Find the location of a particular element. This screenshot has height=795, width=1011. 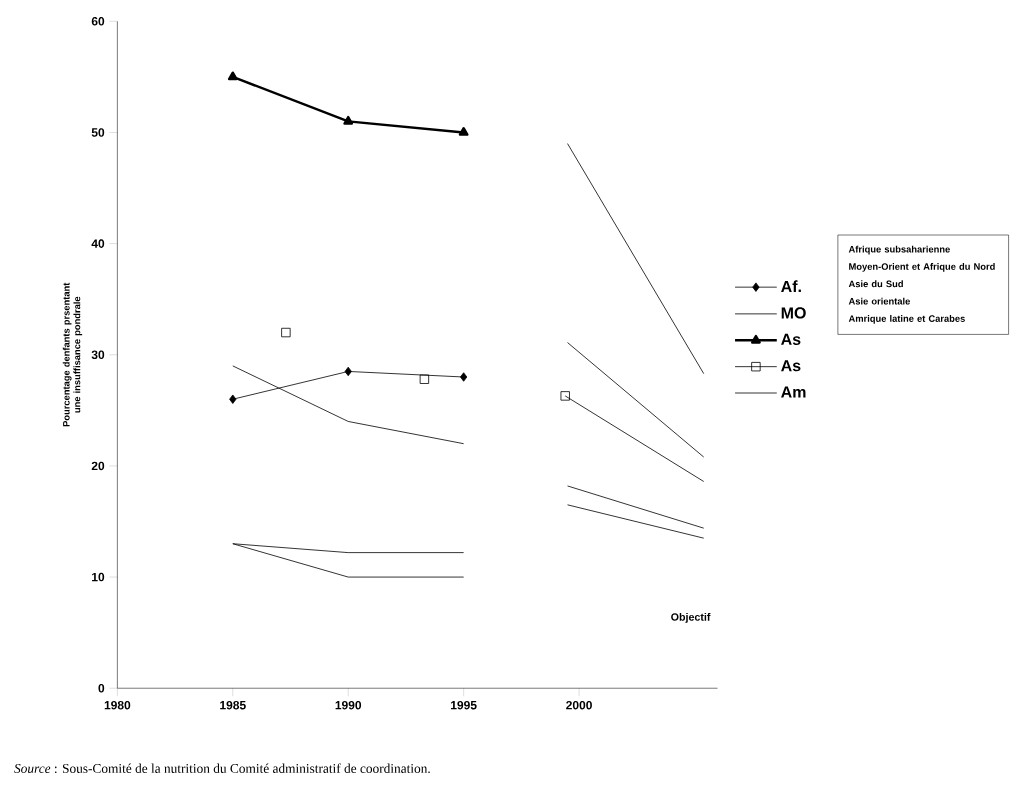

x-tick-label: 2000 is located at coordinates (579, 705).